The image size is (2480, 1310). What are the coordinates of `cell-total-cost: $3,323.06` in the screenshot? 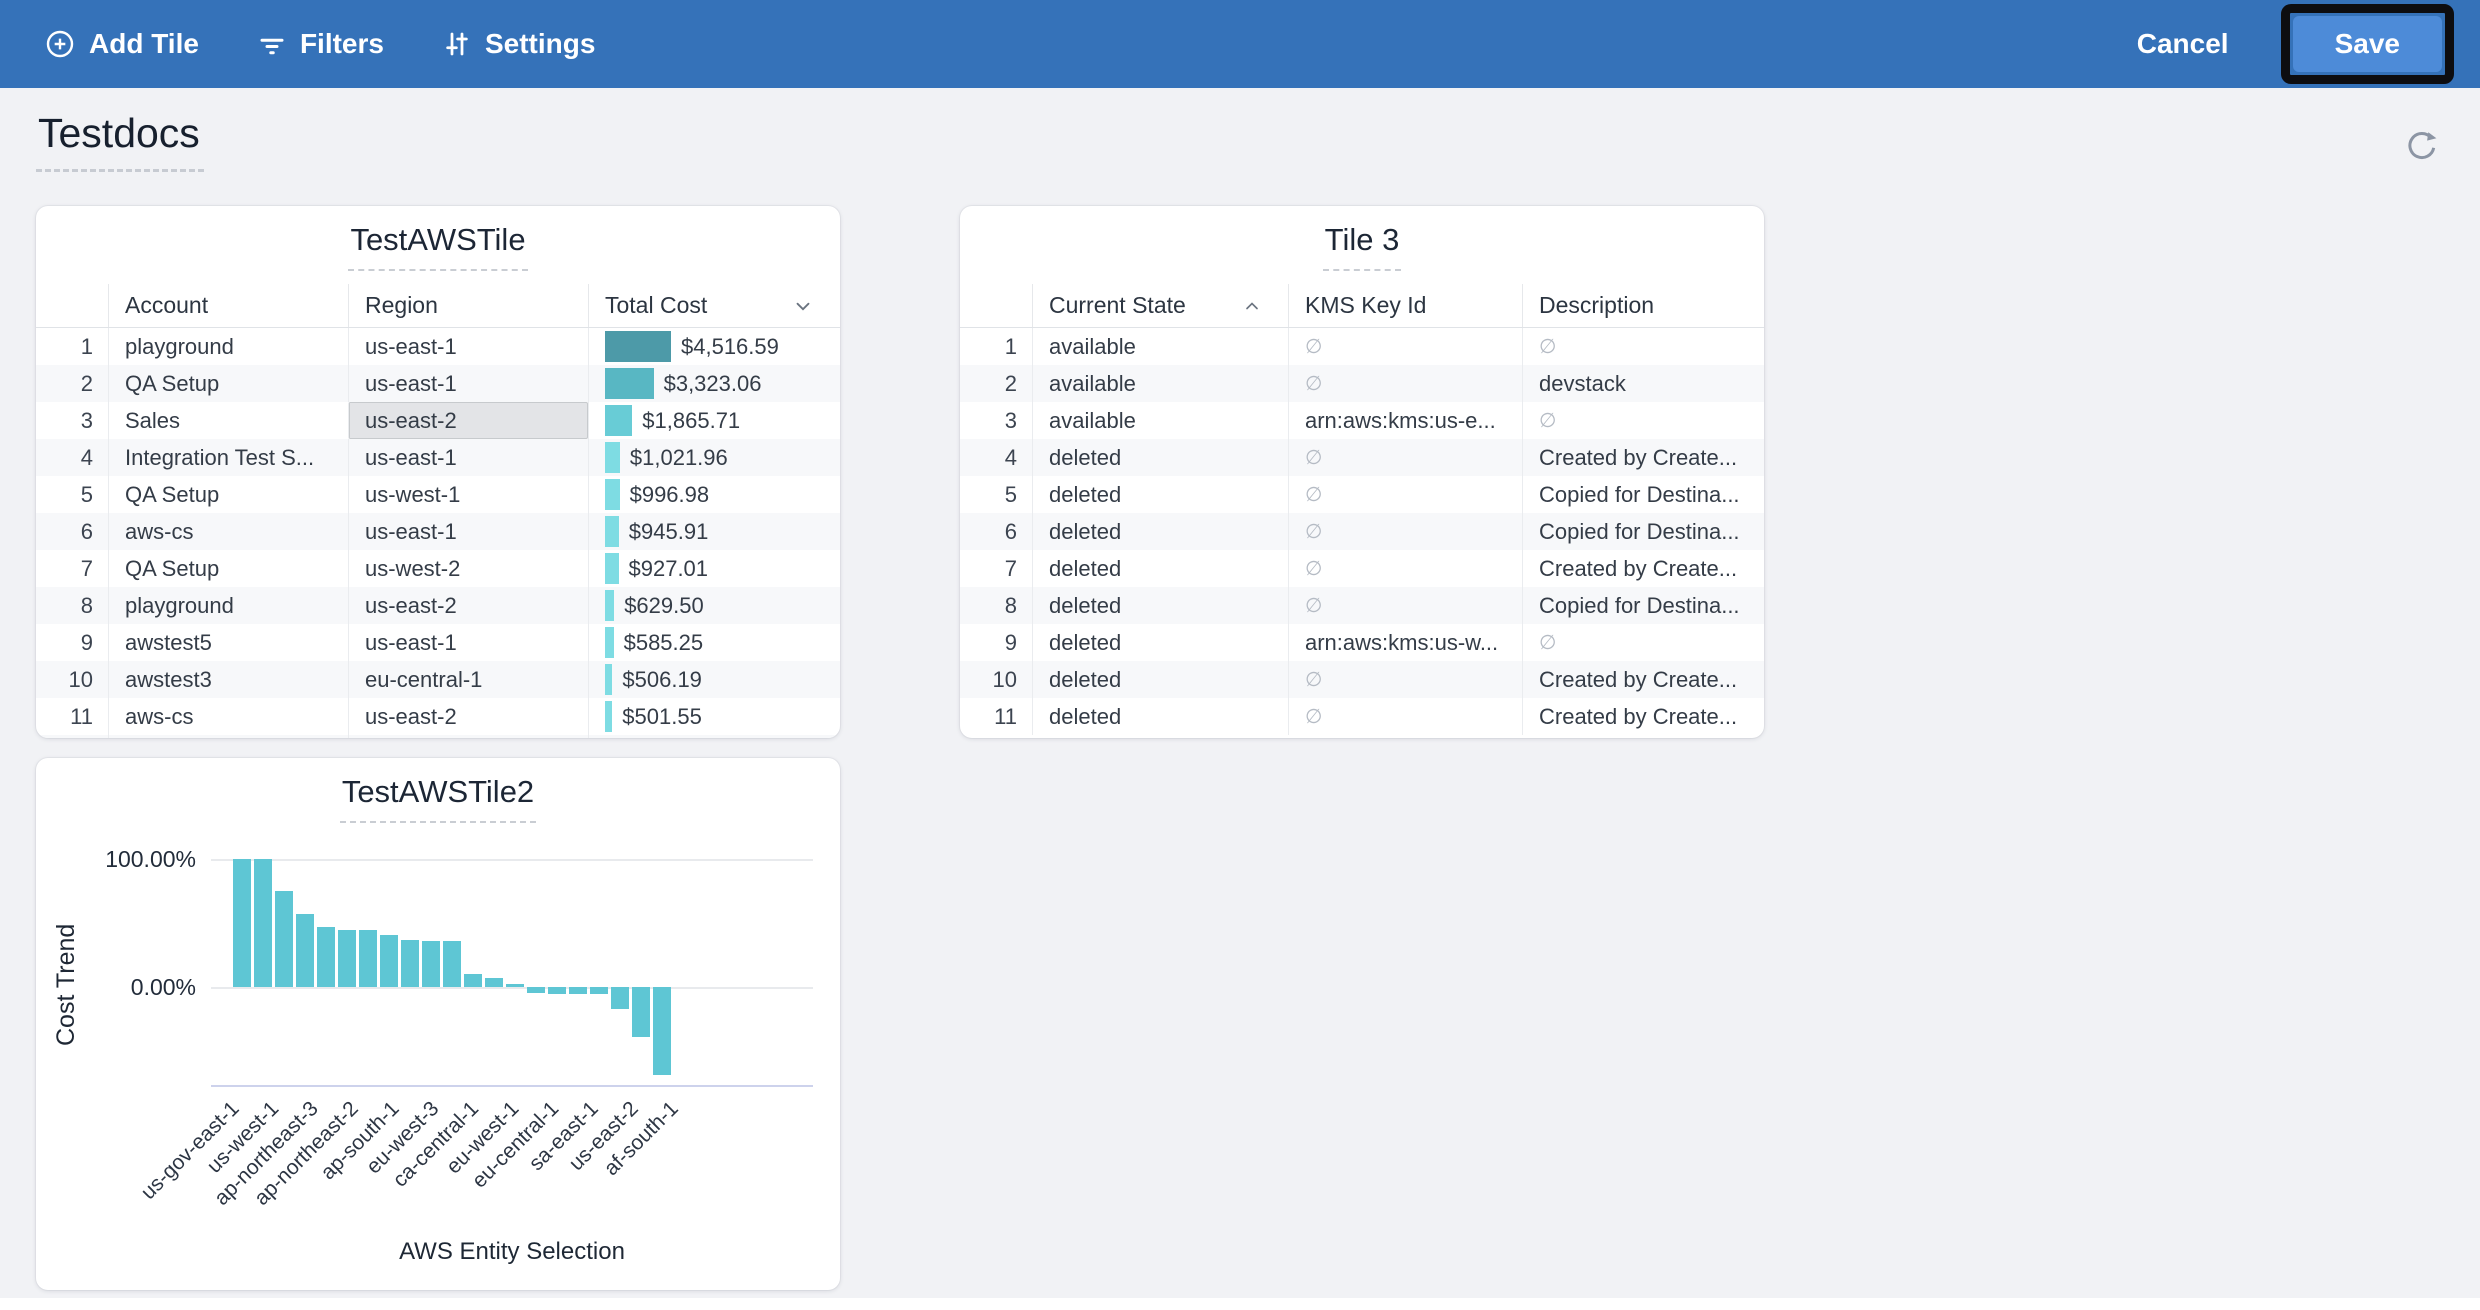 It's located at (714, 384).